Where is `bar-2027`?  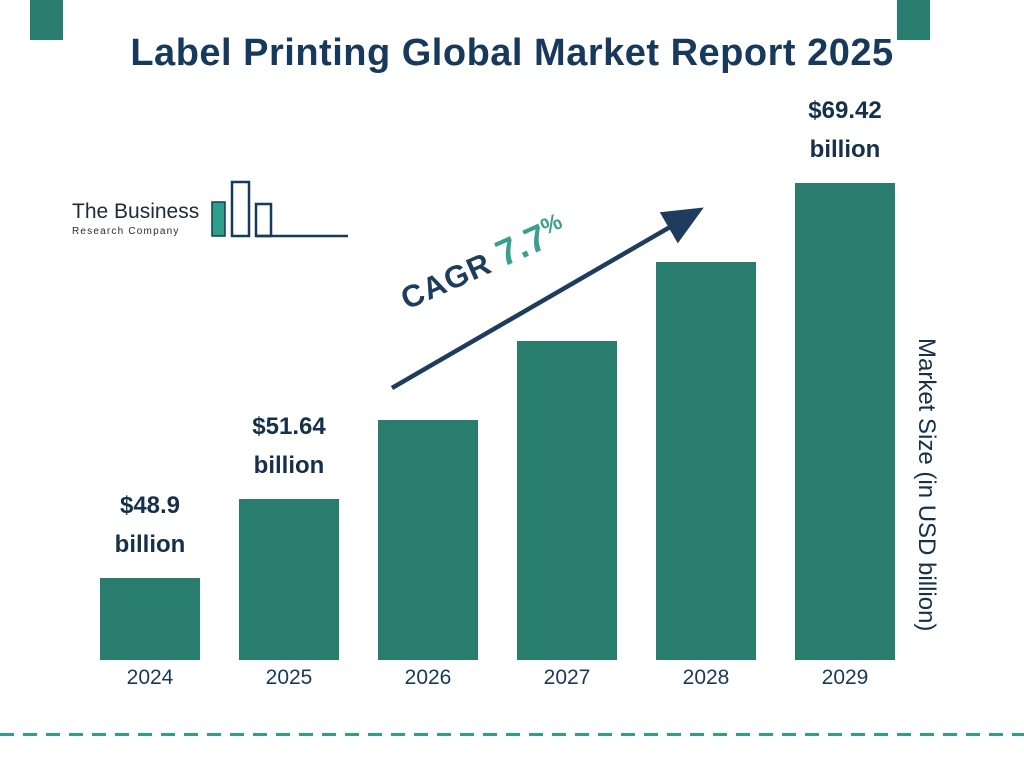
bar-2027 is located at coordinates (567, 500).